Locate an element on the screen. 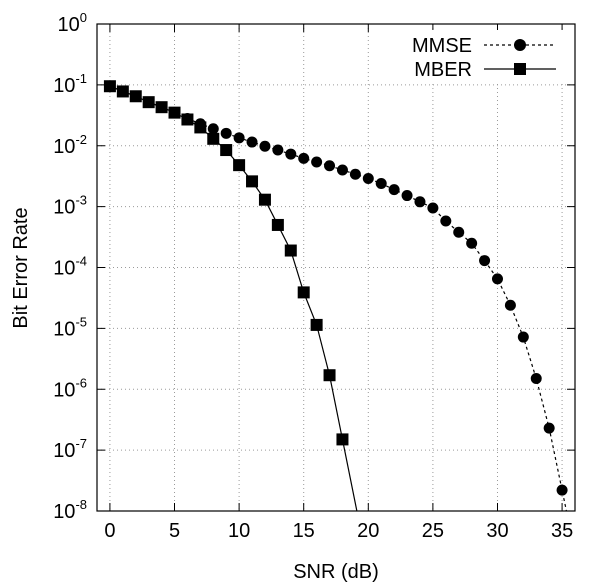 This screenshot has height=585, width=589. x-tick-label: 15 is located at coordinates (304, 531).